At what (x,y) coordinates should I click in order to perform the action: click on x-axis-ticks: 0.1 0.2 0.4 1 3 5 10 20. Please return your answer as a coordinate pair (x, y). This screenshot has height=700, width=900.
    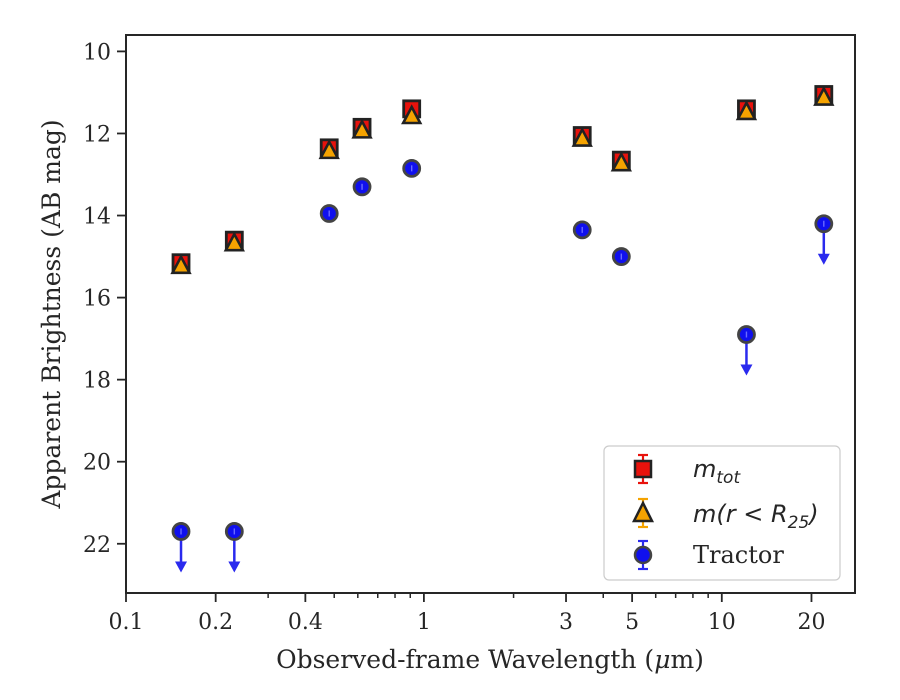
    Looking at the image, I should click on (467, 614).